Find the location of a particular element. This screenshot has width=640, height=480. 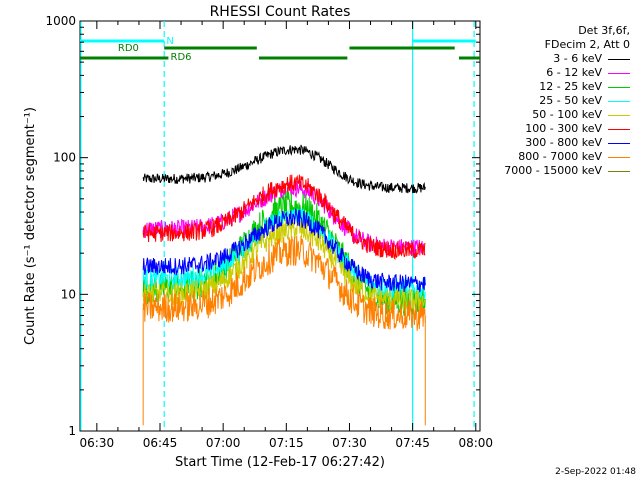

y-axis-label: Count Rate (s⁻¹ detector segment⁻¹) is located at coordinates (30, 226).